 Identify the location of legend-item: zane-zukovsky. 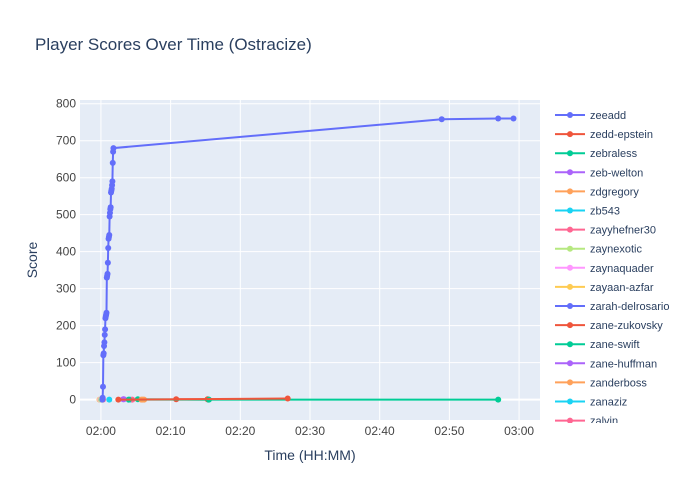
(609, 326).